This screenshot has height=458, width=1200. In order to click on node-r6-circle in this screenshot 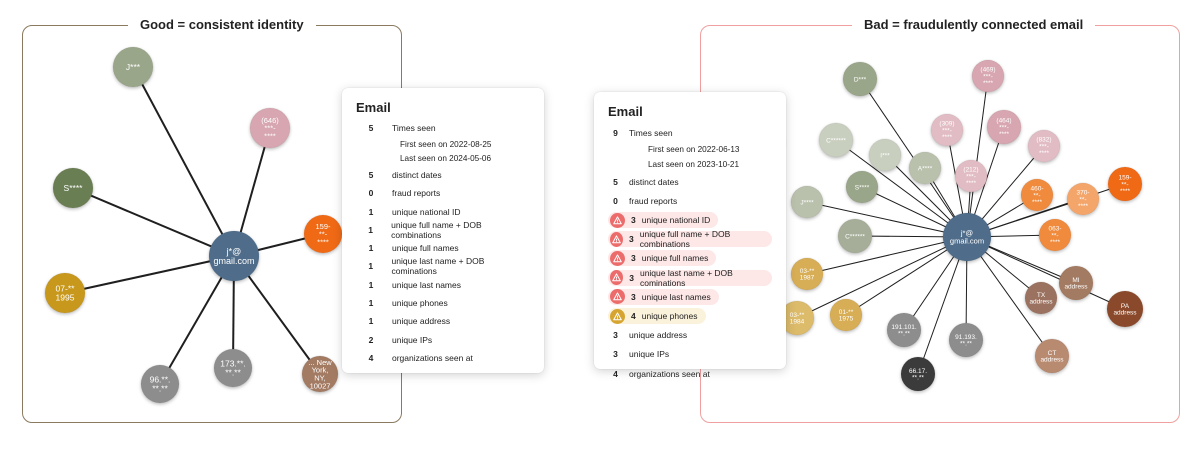, I will do `click(947, 130)`.